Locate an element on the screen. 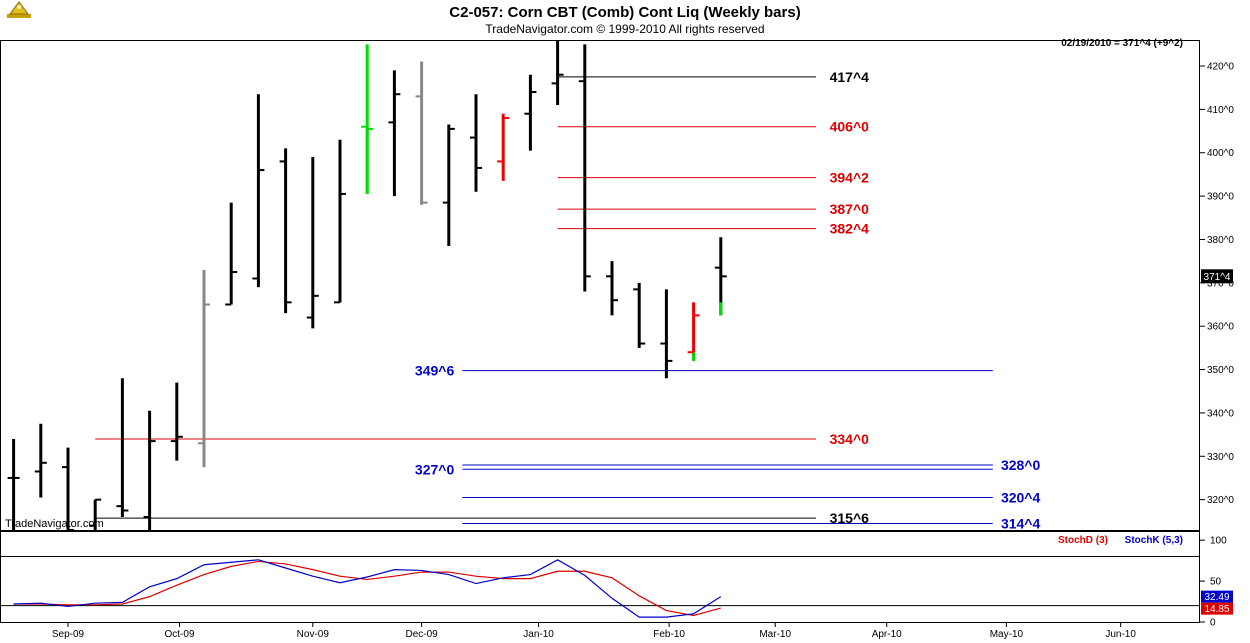 The width and height of the screenshot is (1250, 643). time-tick-label: May-10 is located at coordinates (1007, 634).